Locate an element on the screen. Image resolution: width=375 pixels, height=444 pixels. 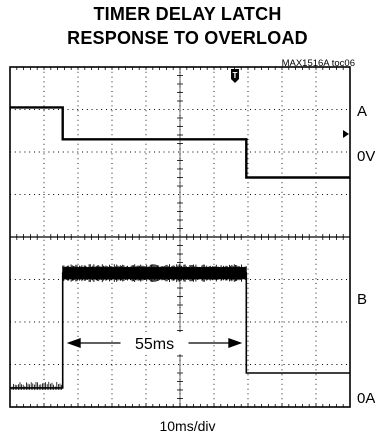
chart-title-line-2: RESPONSE TO OVERLOAD is located at coordinates (187, 38).